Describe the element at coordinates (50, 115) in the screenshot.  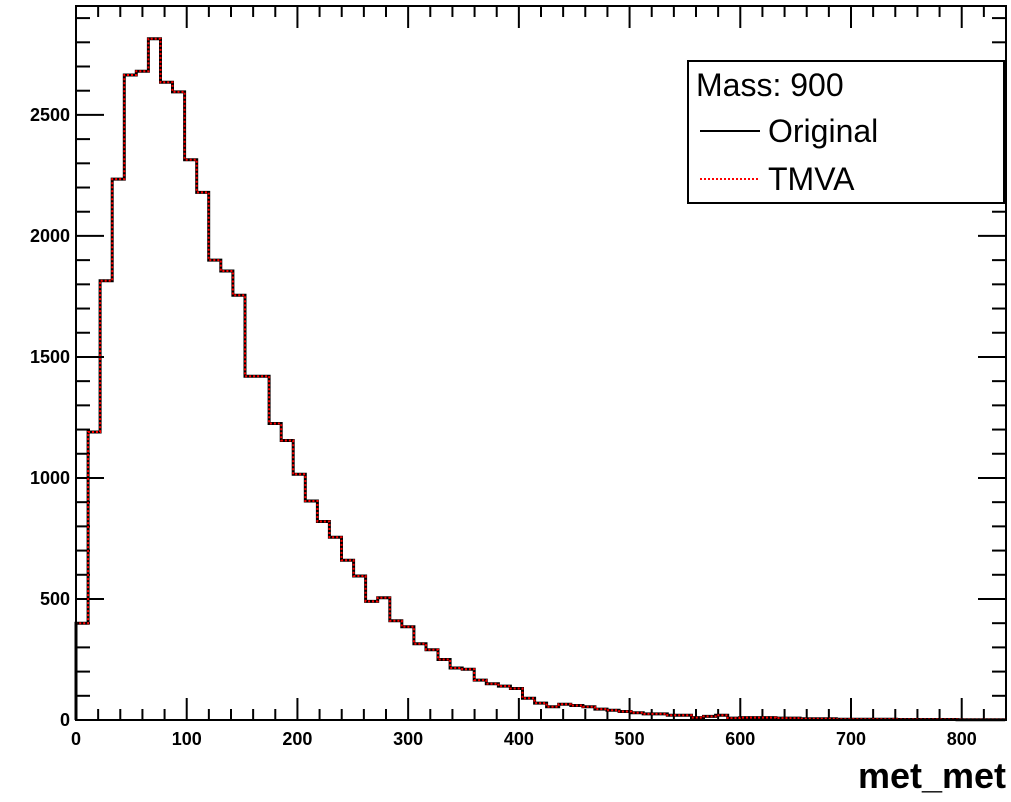
I see `y-tick-label: 2500` at that location.